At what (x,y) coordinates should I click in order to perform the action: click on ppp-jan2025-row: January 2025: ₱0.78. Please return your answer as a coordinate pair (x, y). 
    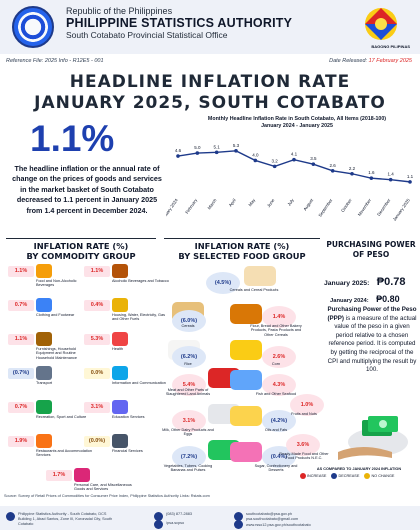
    Looking at the image, I should click on (365, 281).